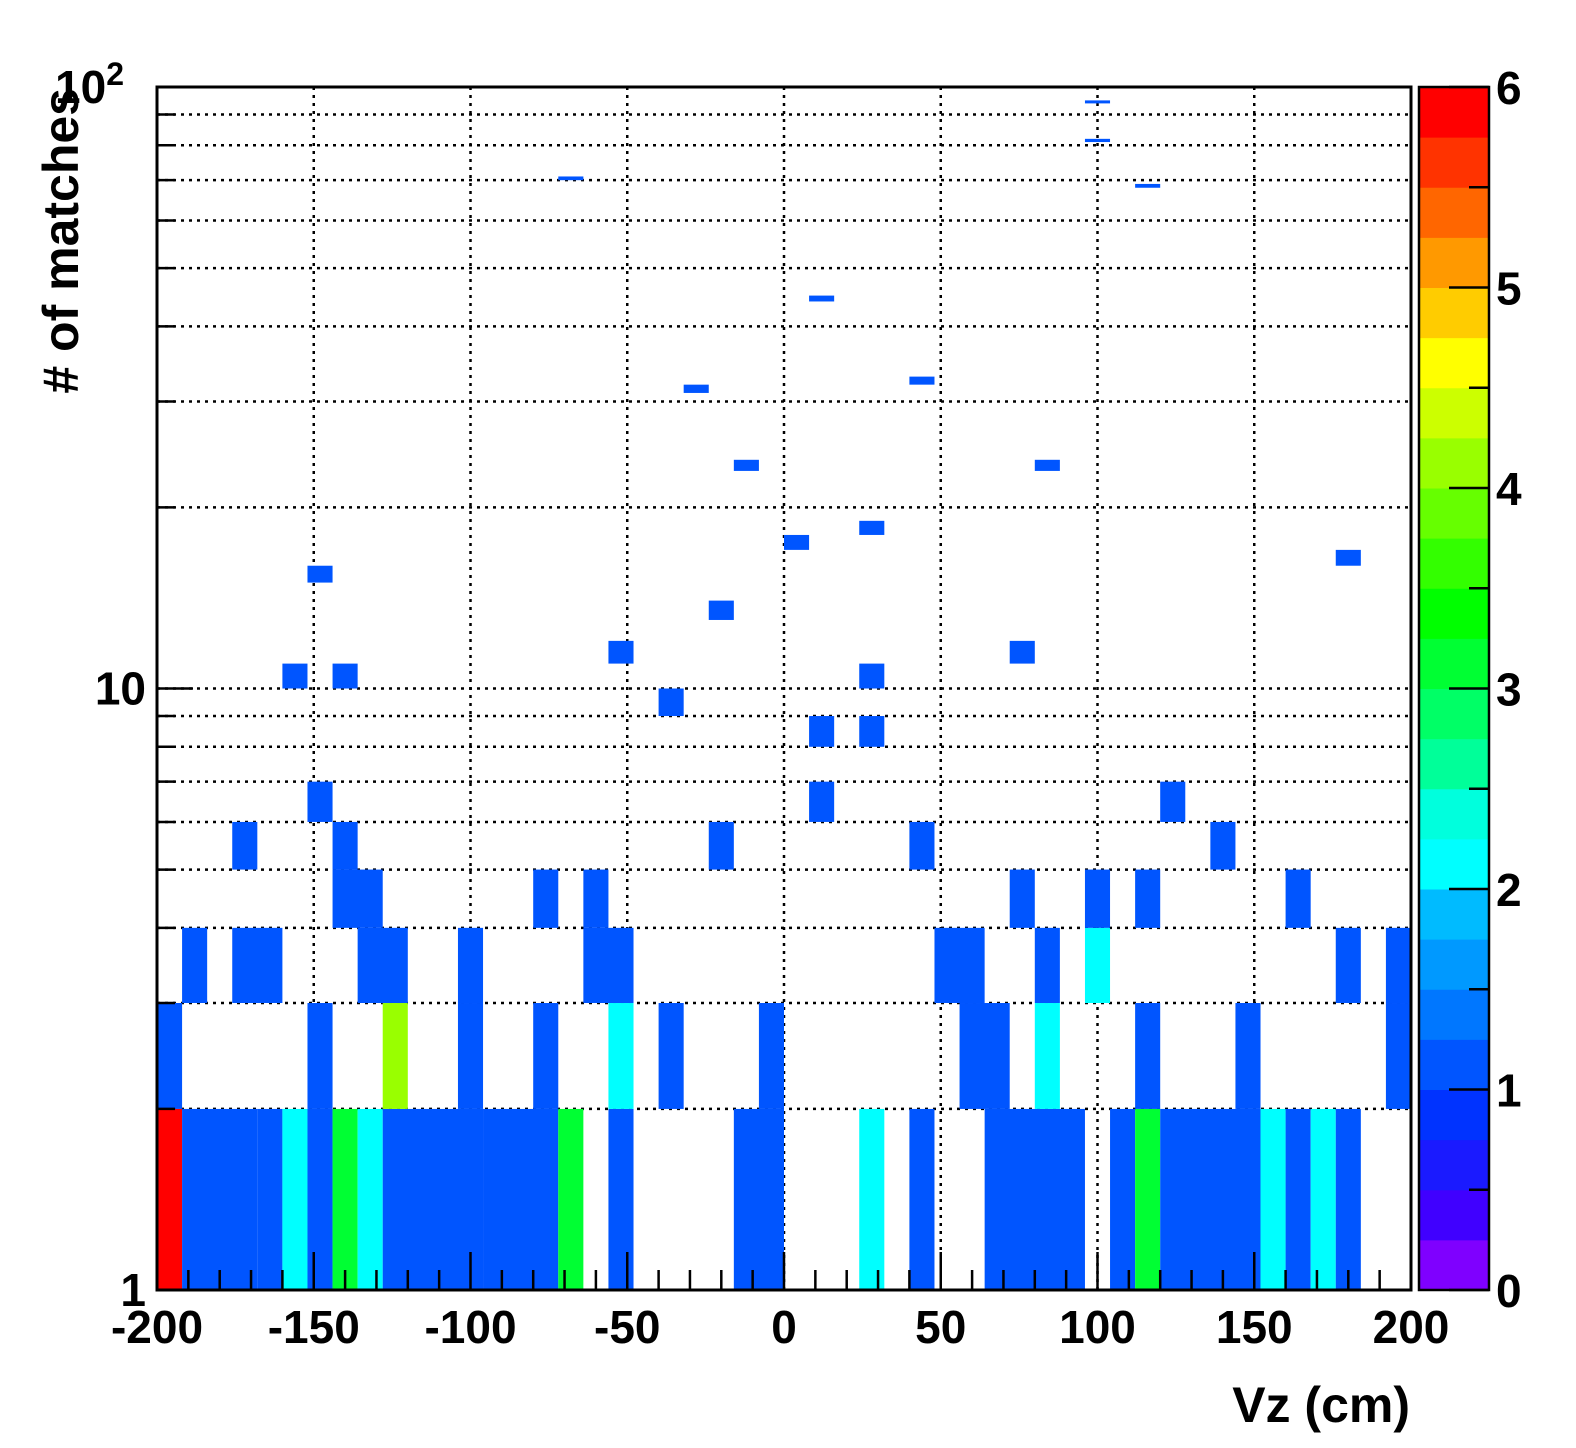 The width and height of the screenshot is (1576, 1448). What do you see at coordinates (314, 1327) in the screenshot?
I see `x-tick-label: -150` at bounding box center [314, 1327].